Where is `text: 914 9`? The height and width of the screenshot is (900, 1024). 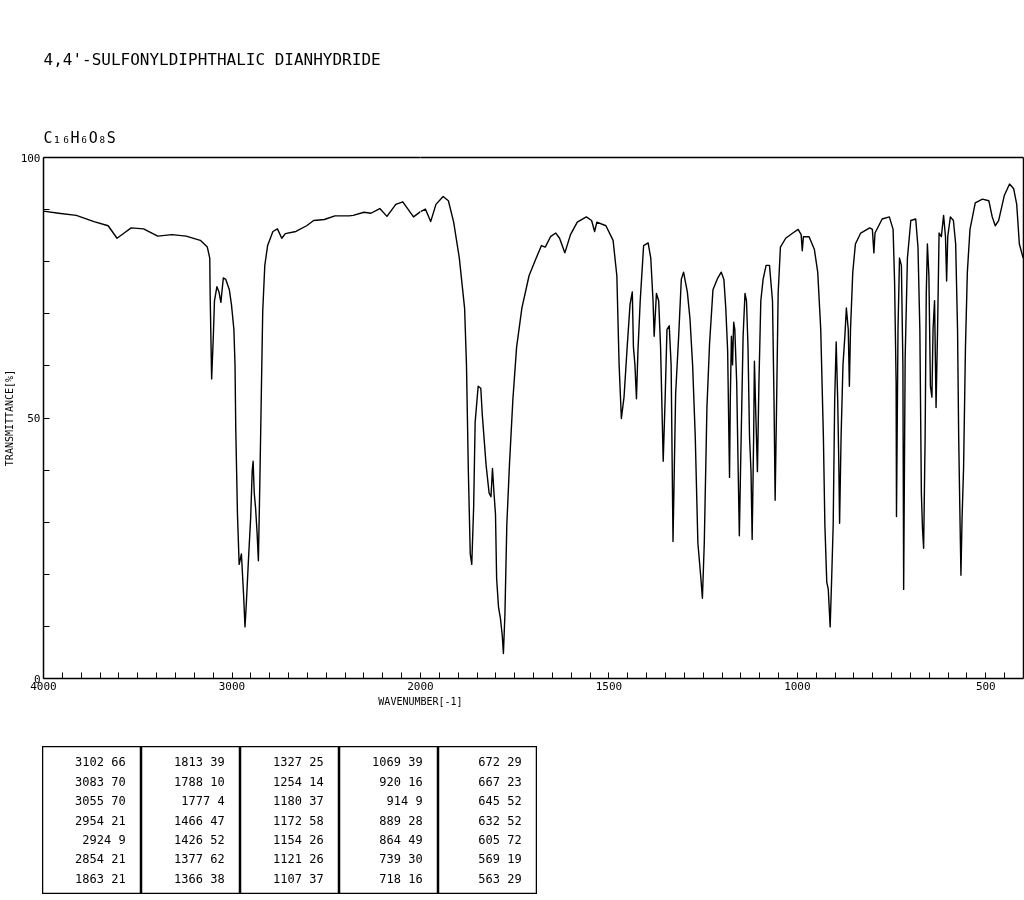
text: 914 9 is located at coordinates (404, 801).